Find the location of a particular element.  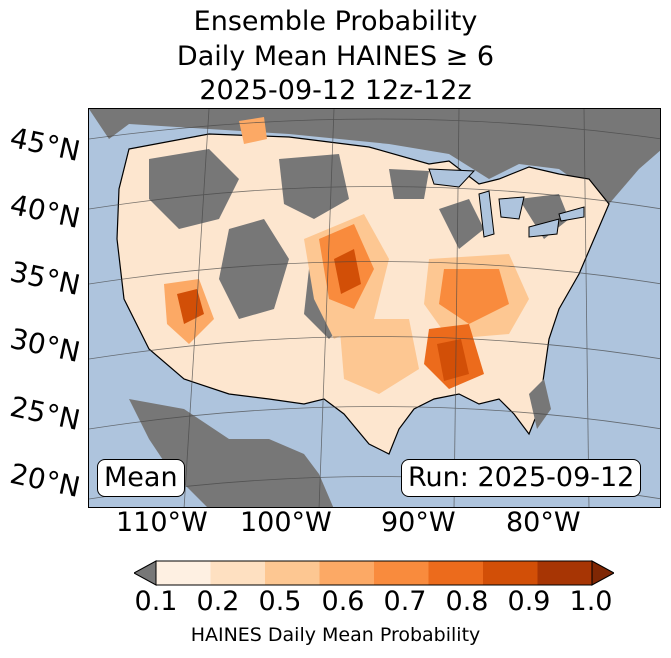

colorbar-over-arrow is located at coordinates (602, 573).